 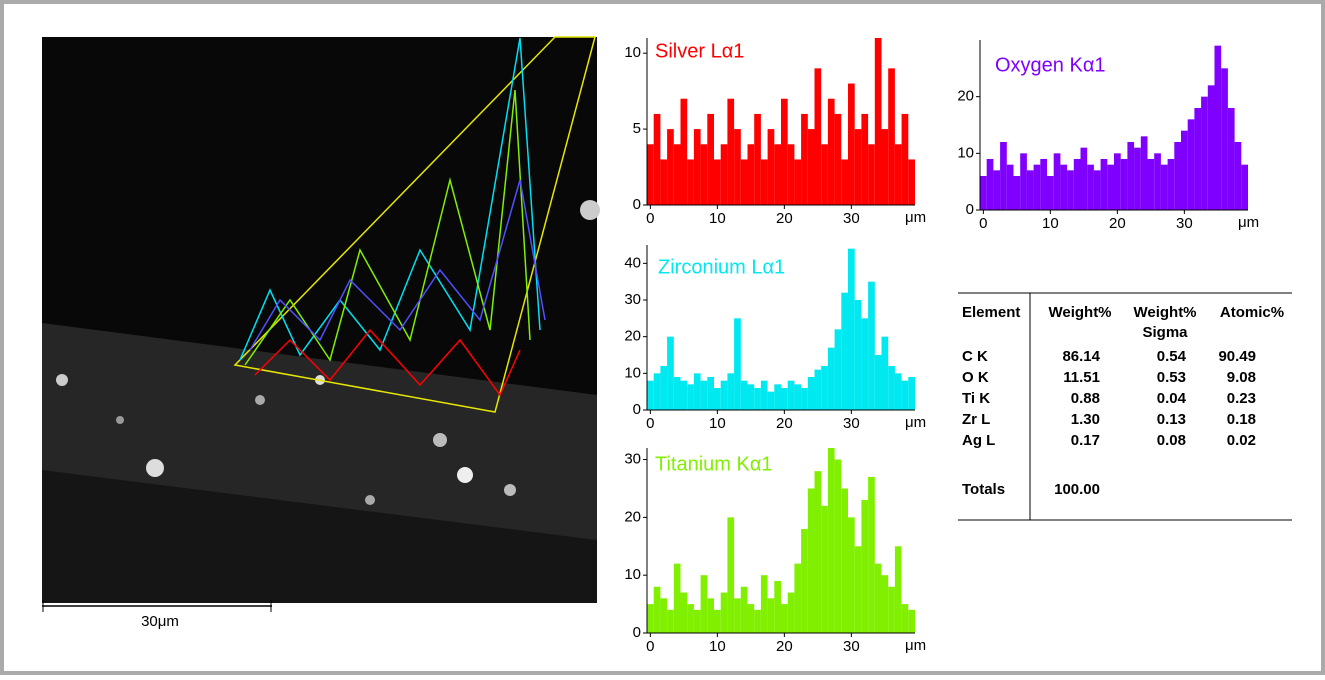 I want to click on x-axis-label: μm, so click(x=1248, y=222).